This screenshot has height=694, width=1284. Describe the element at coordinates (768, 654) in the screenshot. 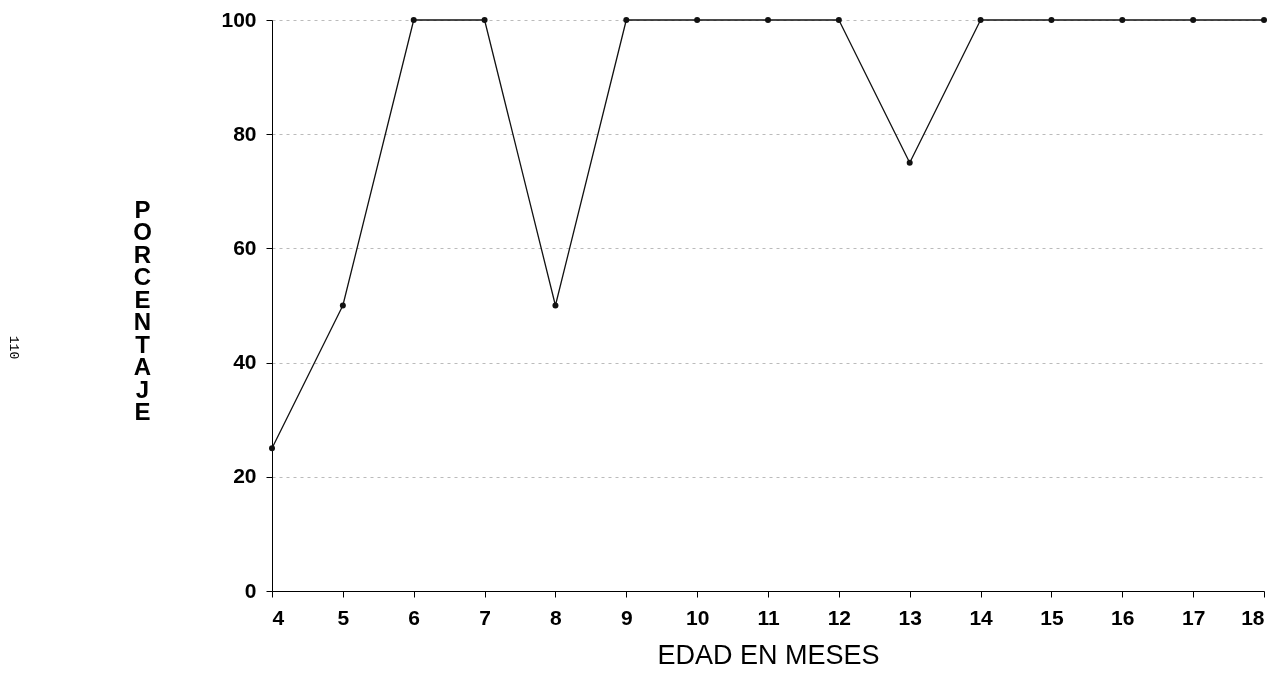

I see `x-axis-title: EDAD EN MESES` at that location.